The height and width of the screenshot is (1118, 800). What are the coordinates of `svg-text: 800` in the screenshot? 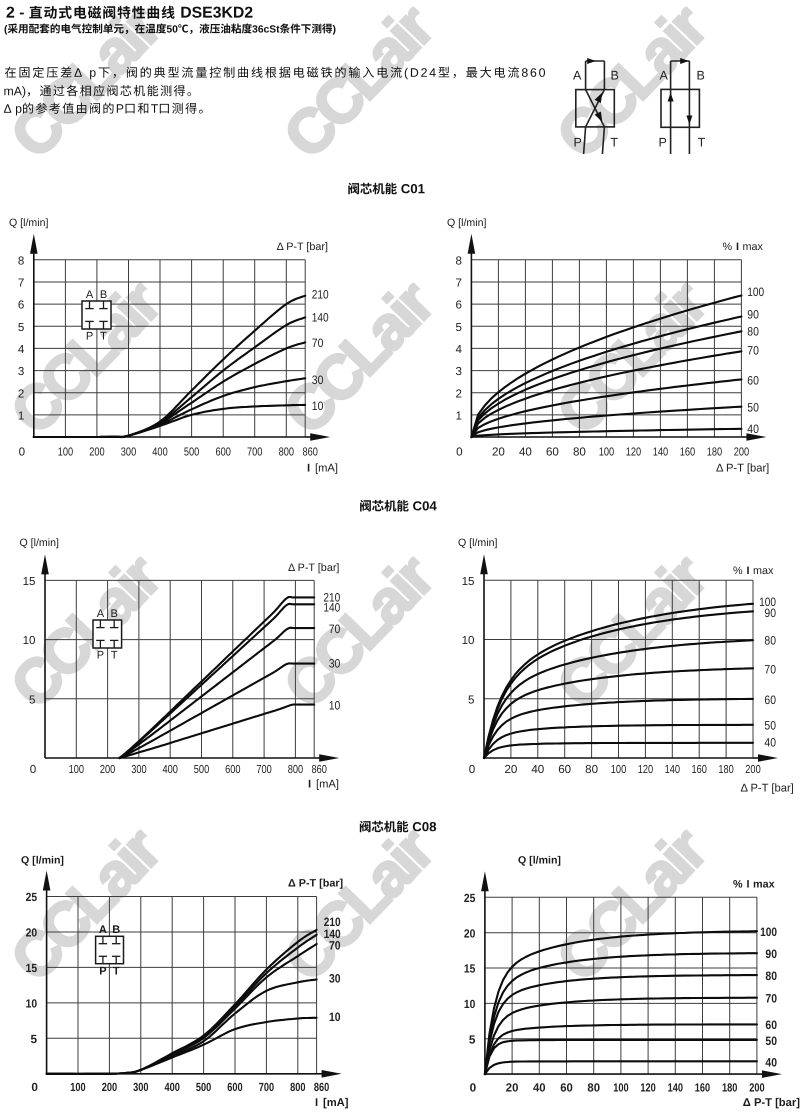 It's located at (286, 452).